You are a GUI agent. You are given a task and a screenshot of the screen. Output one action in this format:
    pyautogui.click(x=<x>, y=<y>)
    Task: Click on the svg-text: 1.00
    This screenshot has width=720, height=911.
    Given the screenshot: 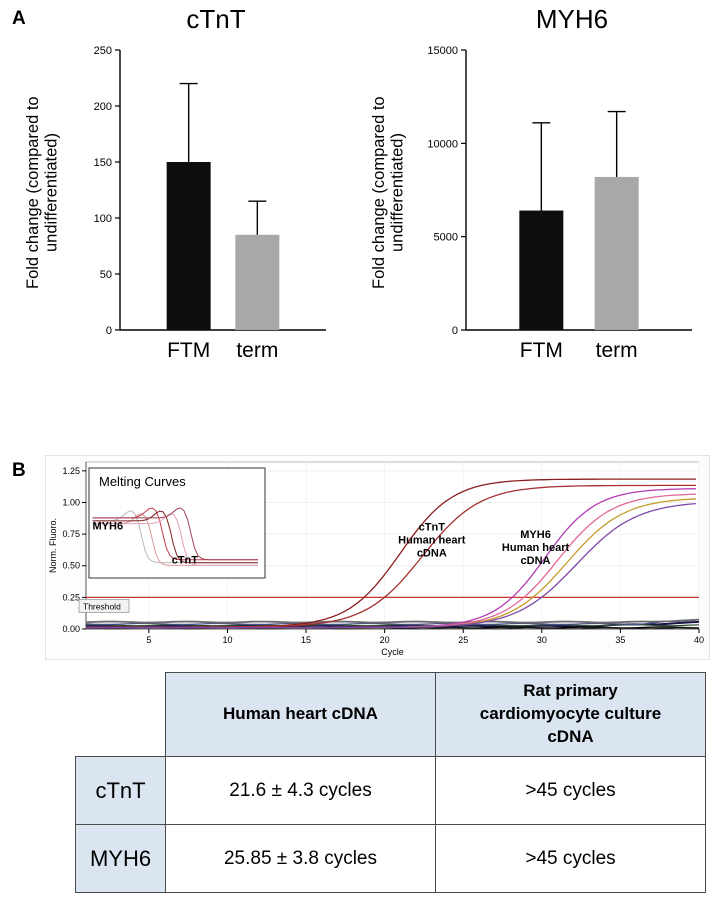 What is the action you would take?
    pyautogui.click(x=71, y=502)
    